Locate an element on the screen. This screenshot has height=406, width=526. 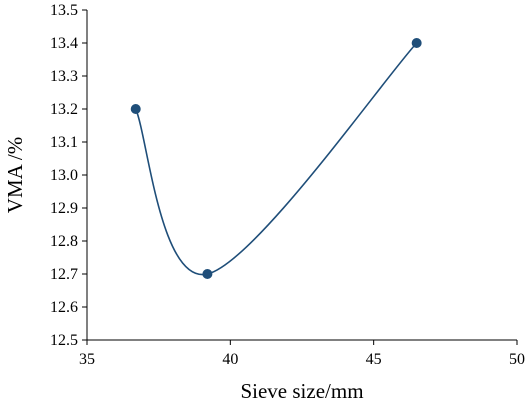
y-tick-label: 12.7 is located at coordinates (64, 274).